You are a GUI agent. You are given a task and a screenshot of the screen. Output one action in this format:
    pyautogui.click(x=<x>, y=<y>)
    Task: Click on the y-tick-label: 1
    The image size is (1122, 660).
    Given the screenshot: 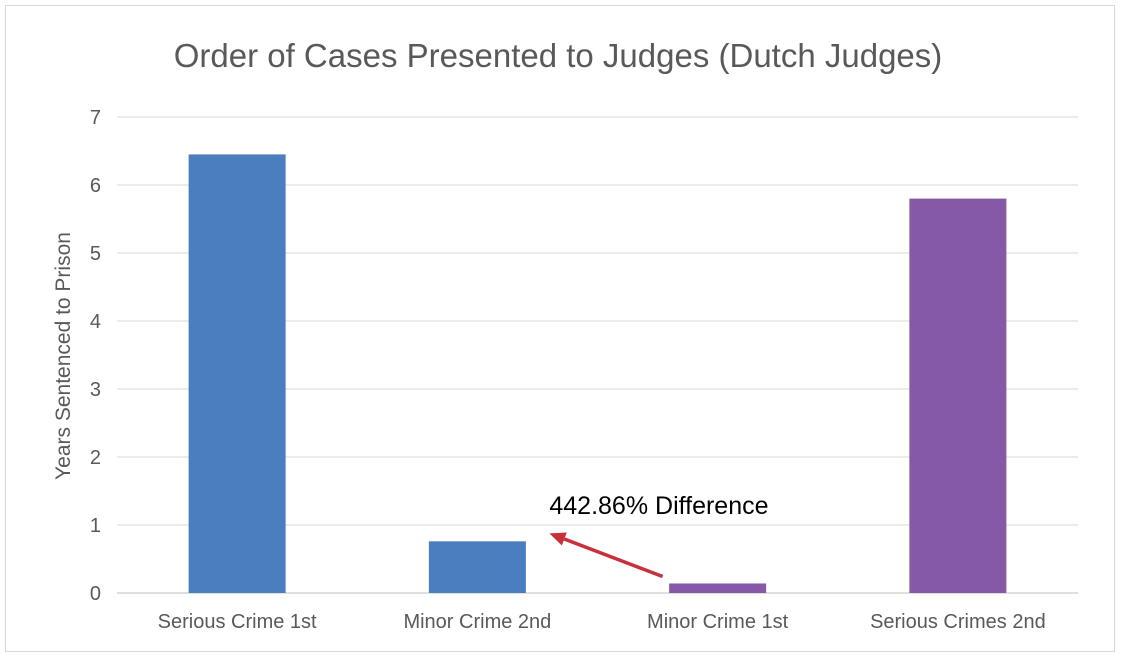 What is the action you would take?
    pyautogui.click(x=95, y=526)
    